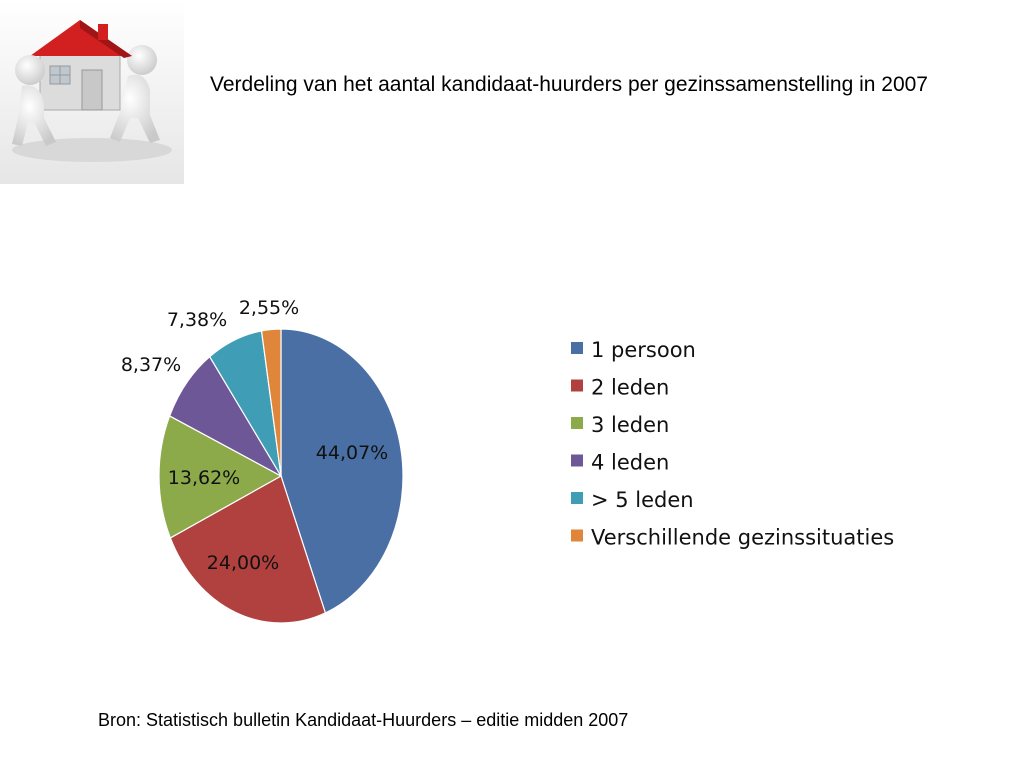 The image size is (1024, 768). Describe the element at coordinates (742, 538) in the screenshot. I see `legend-label-6: Verschillende gezinssituaties` at that location.